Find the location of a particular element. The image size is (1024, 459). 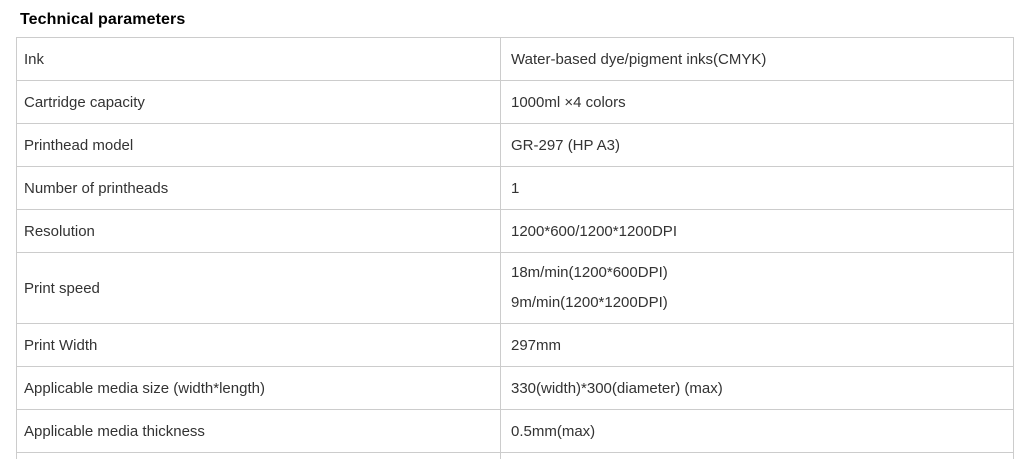

table-row-number-of-printheads: Number of printheads 1 is located at coordinates (515, 188).